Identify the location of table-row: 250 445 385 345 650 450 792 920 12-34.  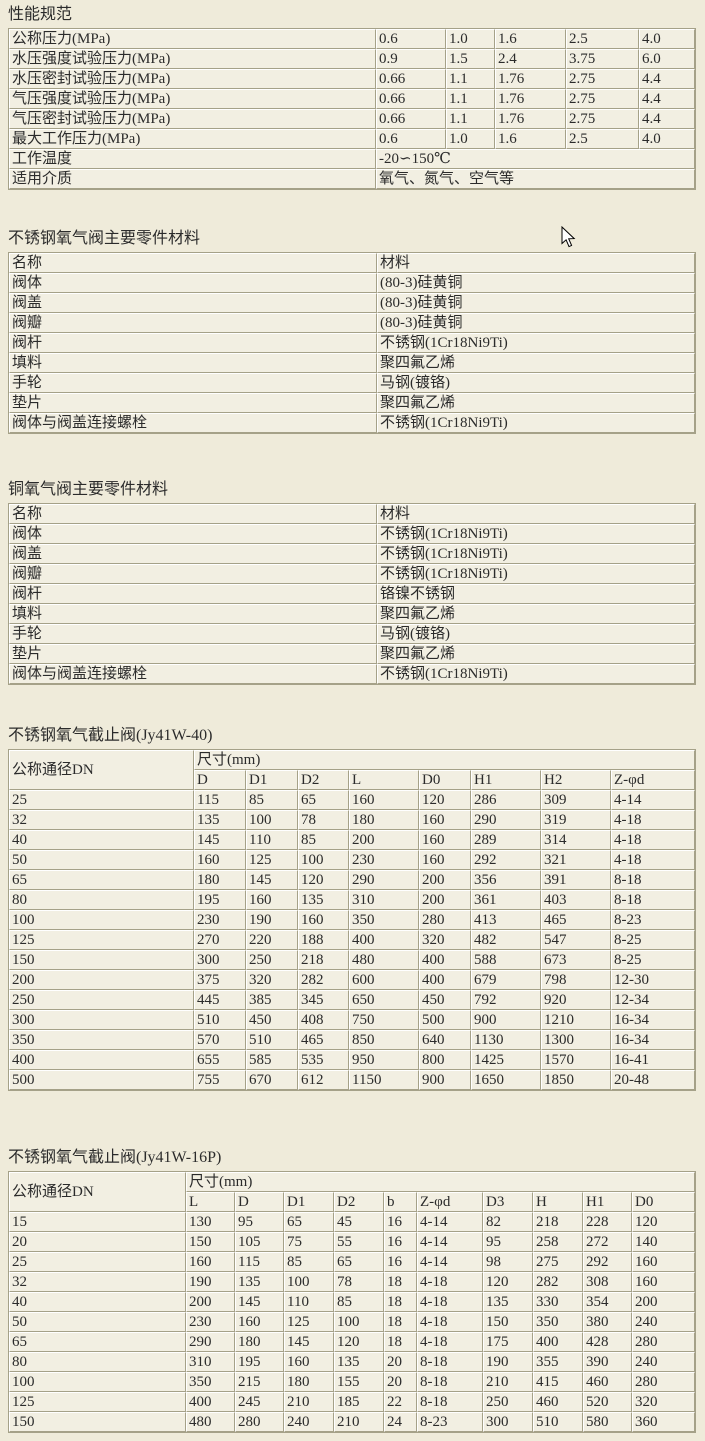
(352, 1000).